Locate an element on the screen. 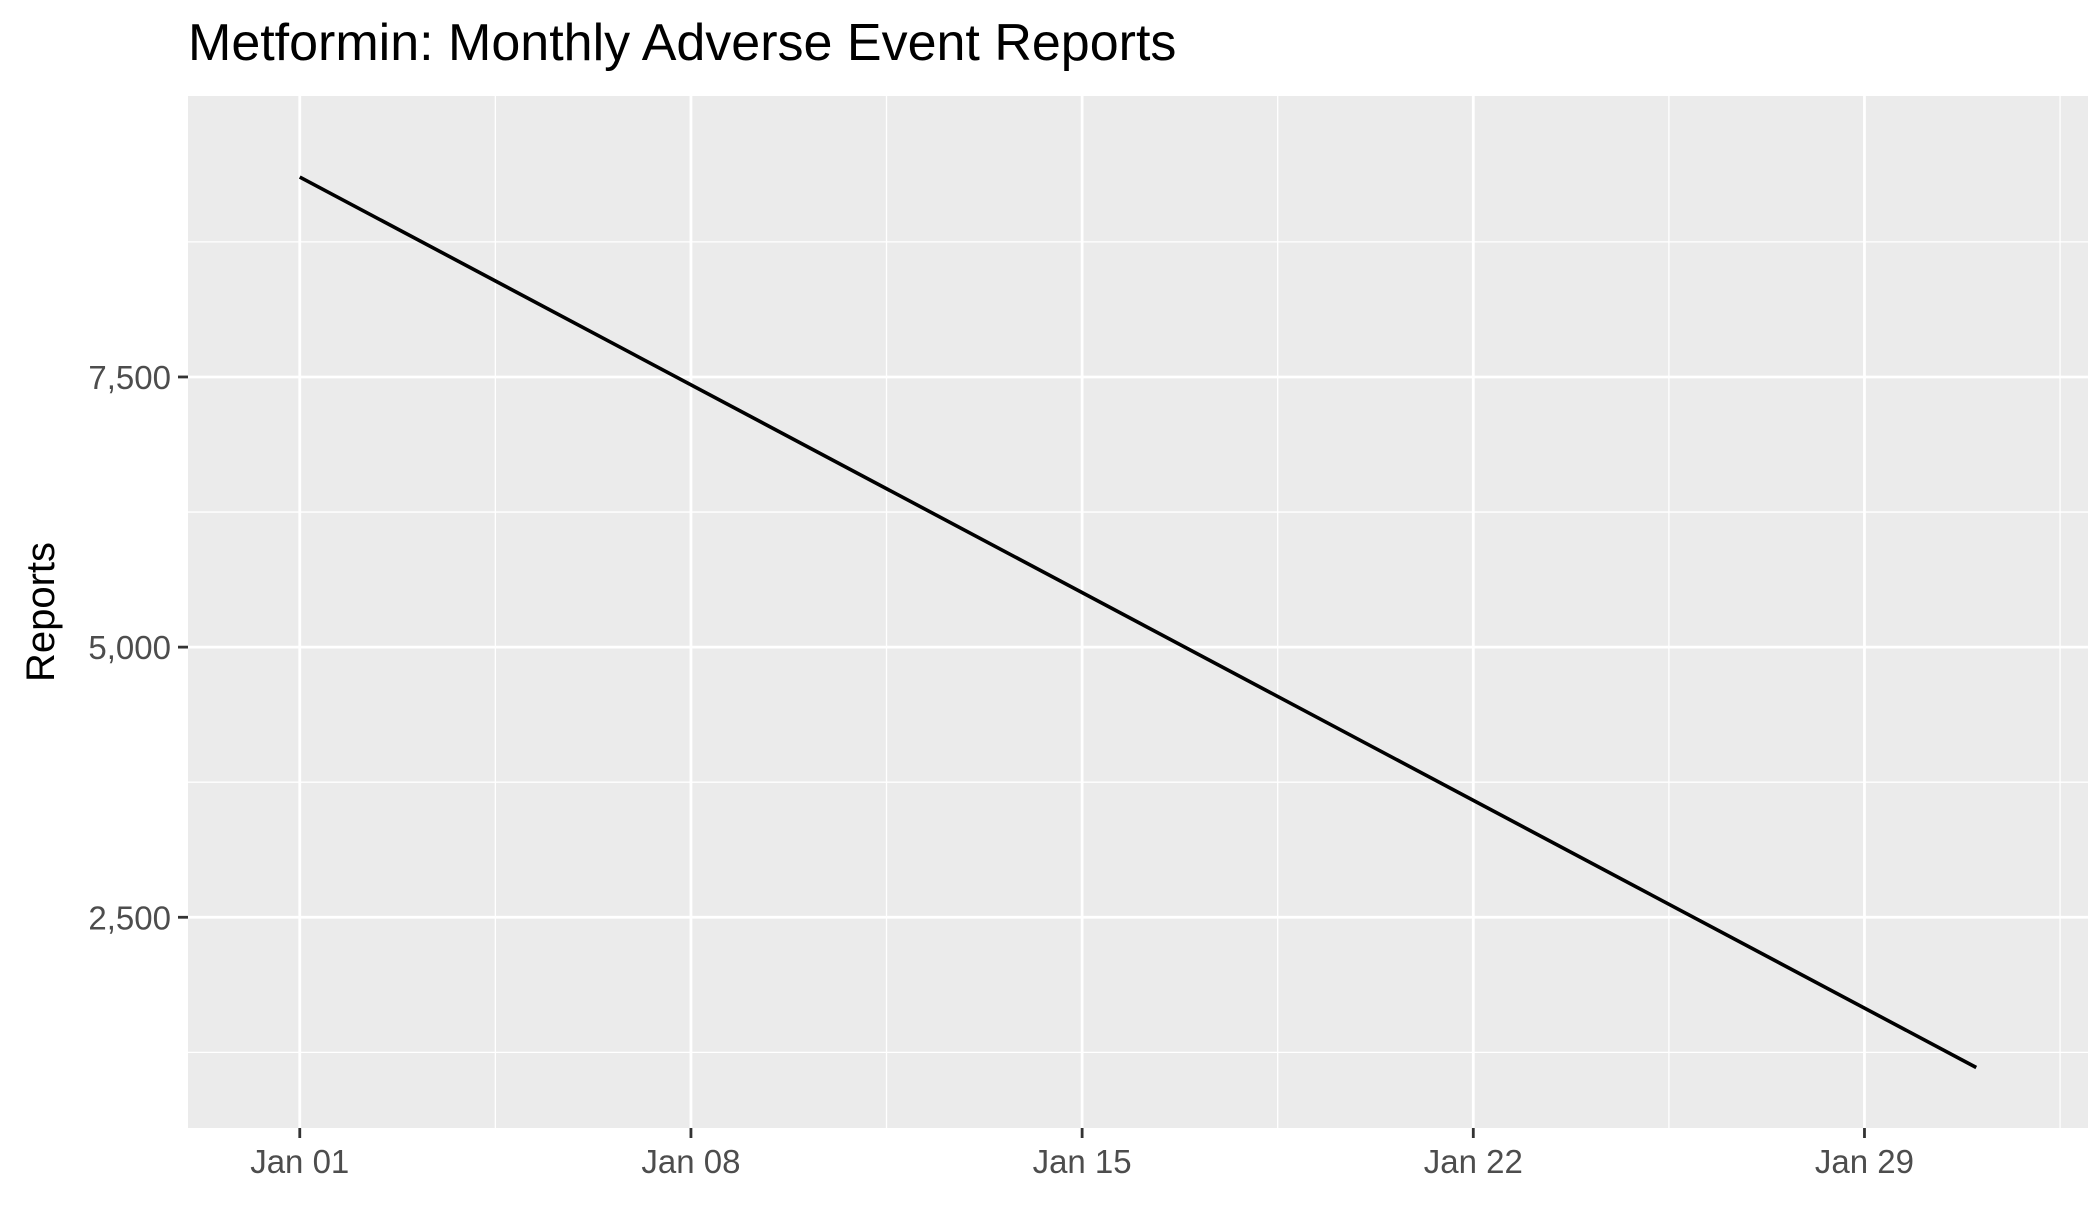 The height and width of the screenshot is (1205, 2100). y-tick-label: 5,000 is located at coordinates (129, 647).